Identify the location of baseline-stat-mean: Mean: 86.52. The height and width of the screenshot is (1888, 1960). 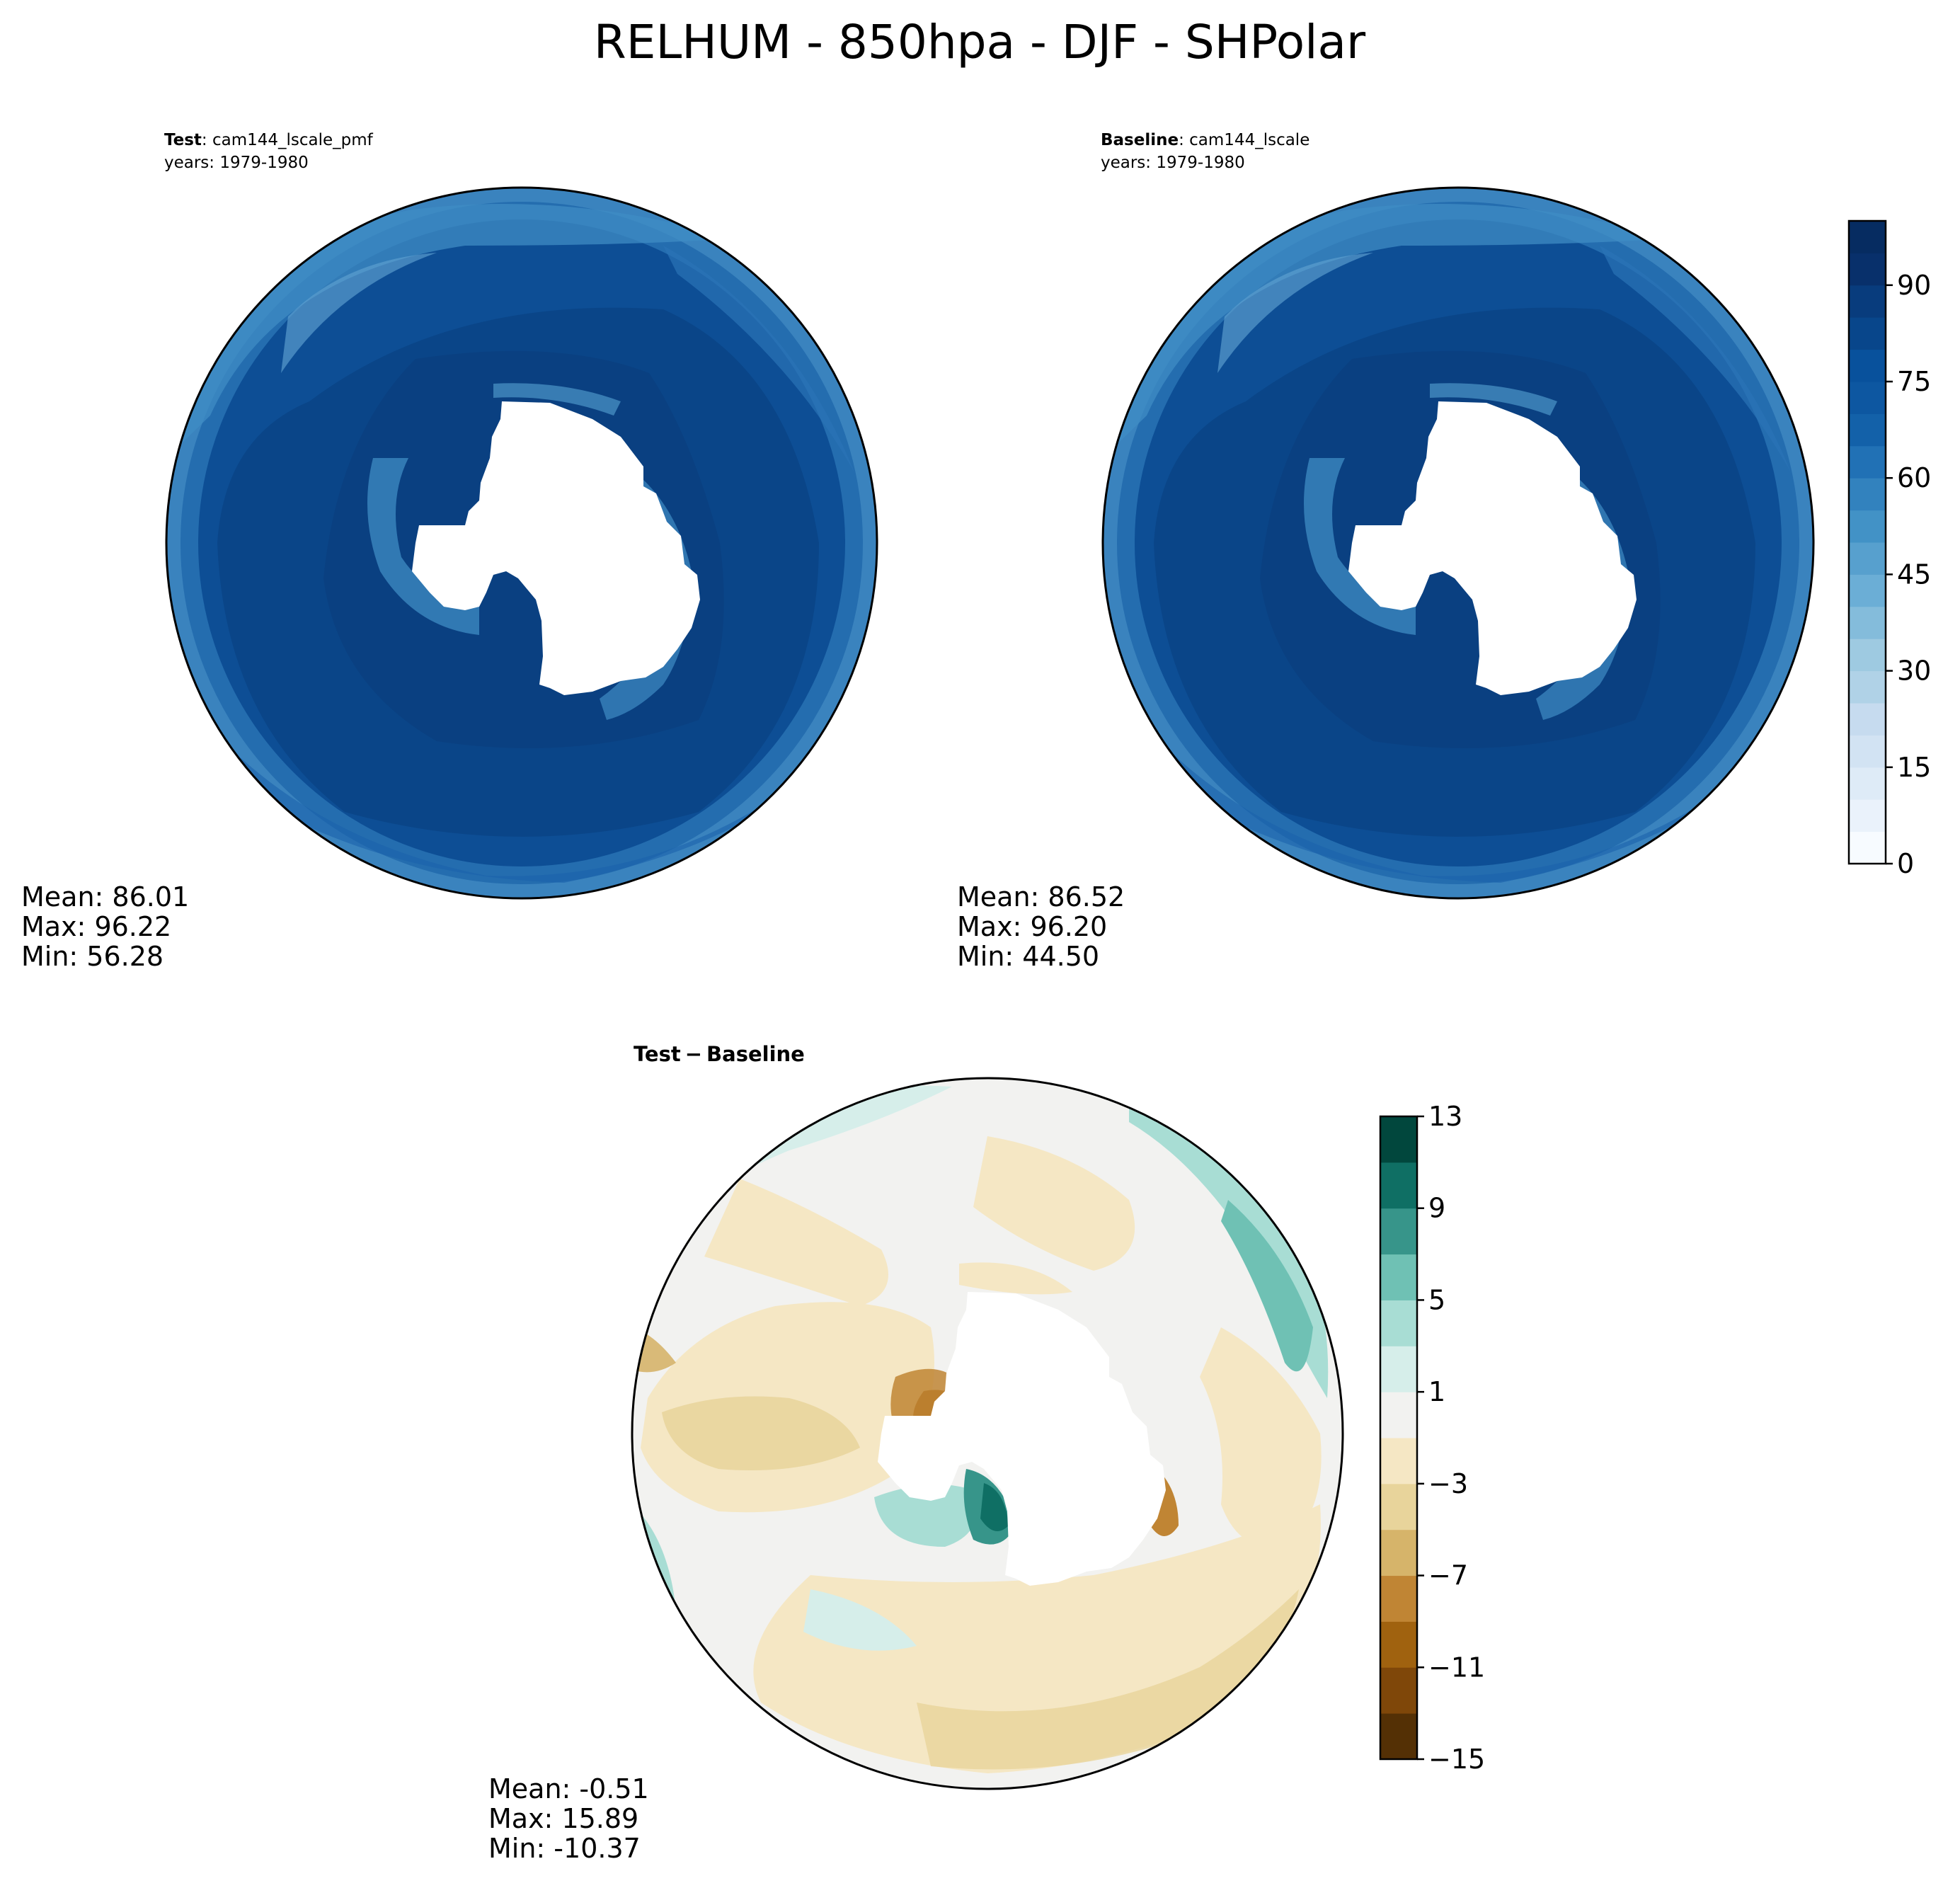
(1041, 897).